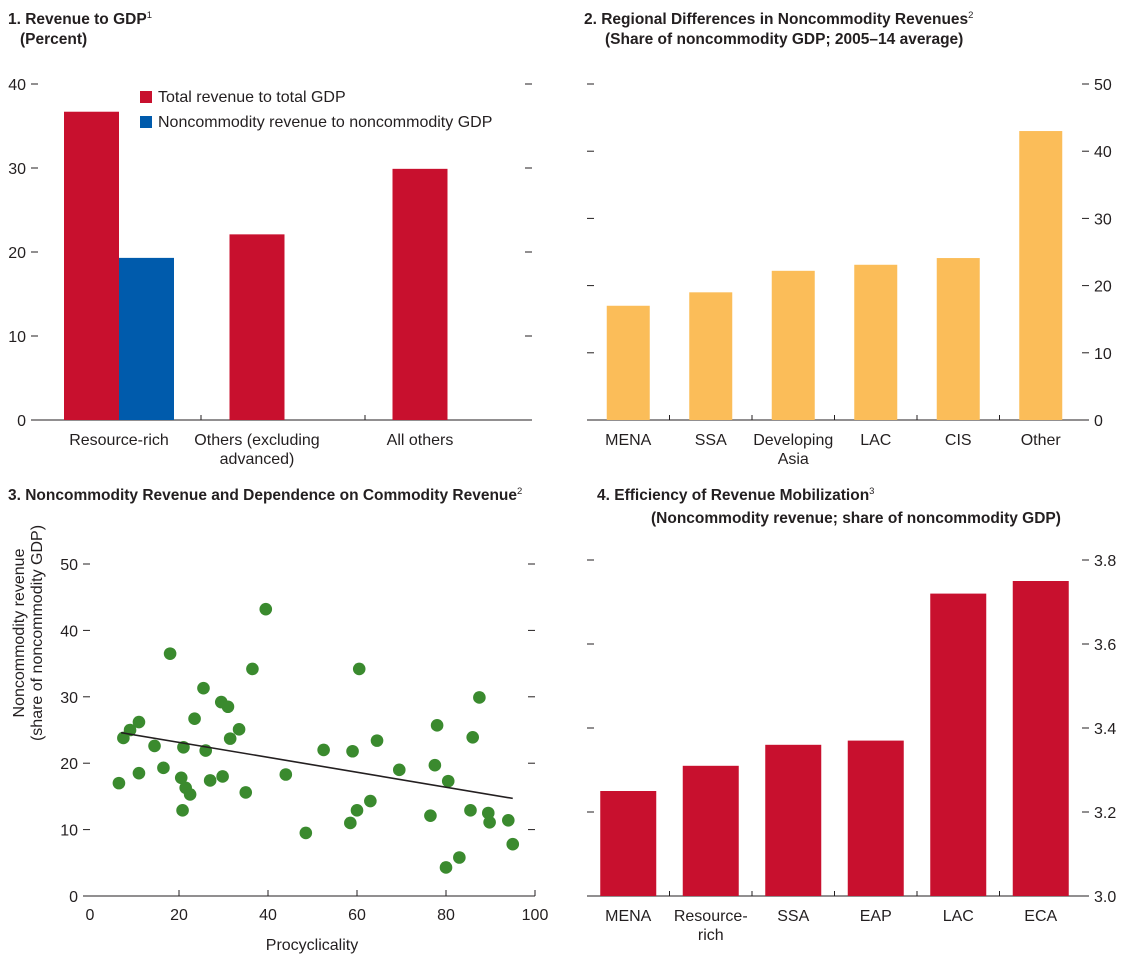  I want to click on y-tick-label: 0, so click(1098, 421).